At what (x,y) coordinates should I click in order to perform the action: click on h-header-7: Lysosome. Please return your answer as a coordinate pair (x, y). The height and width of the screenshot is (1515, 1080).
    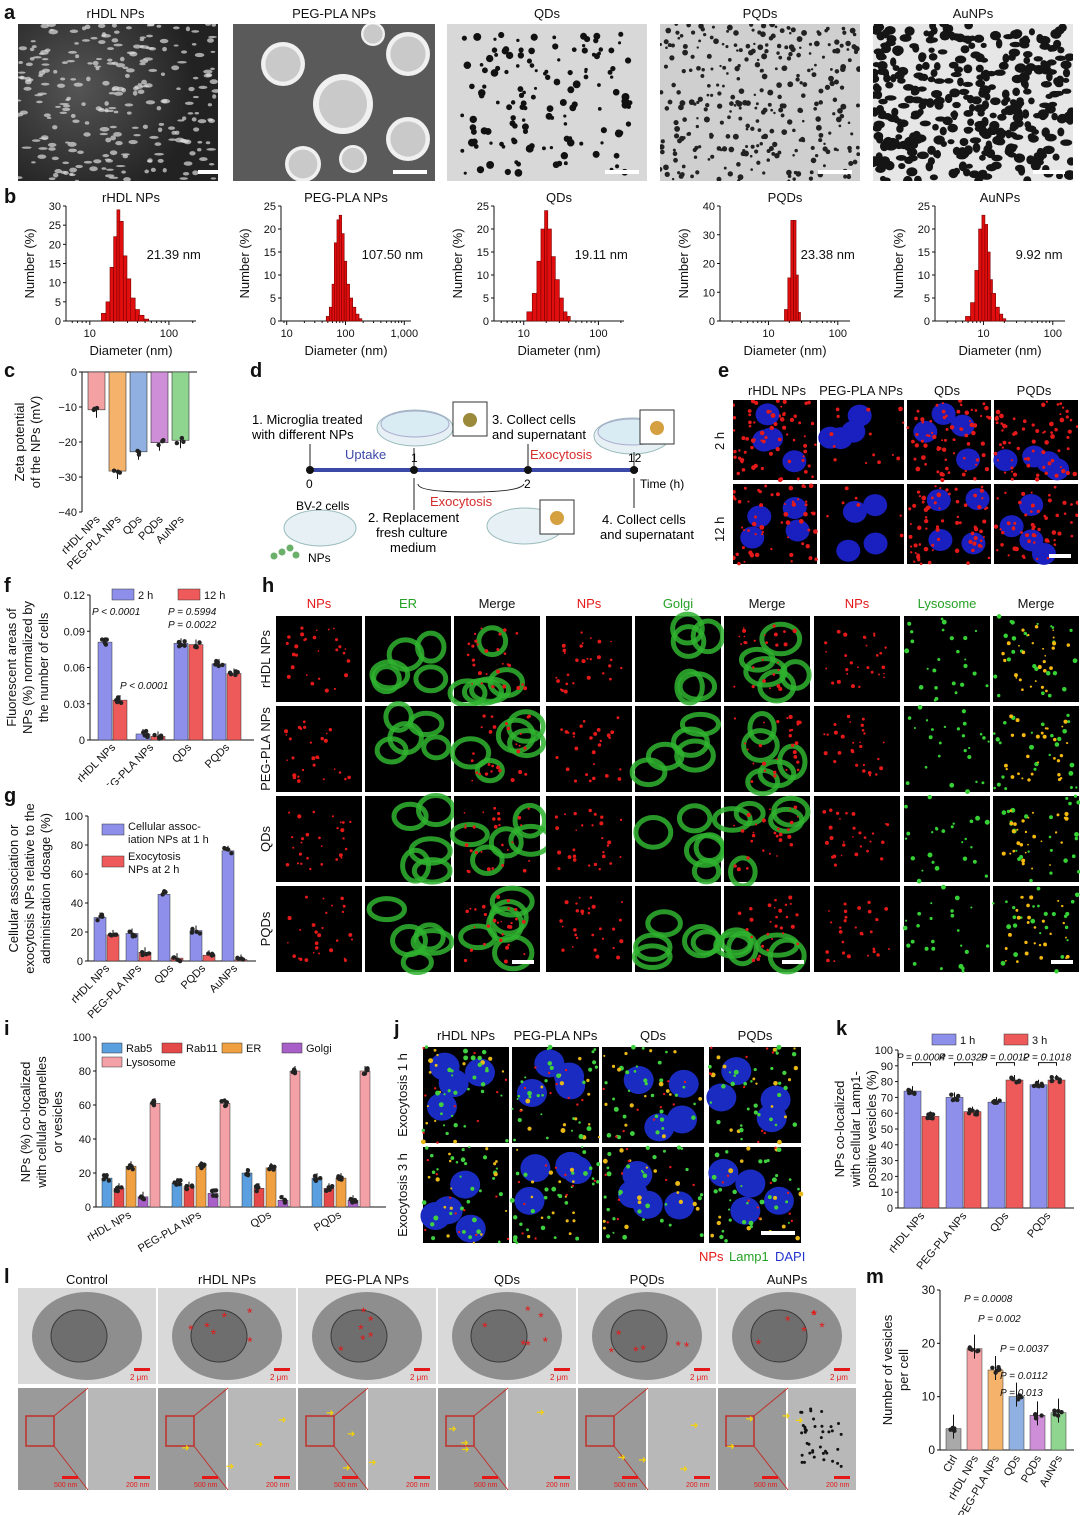
    Looking at the image, I should click on (947, 603).